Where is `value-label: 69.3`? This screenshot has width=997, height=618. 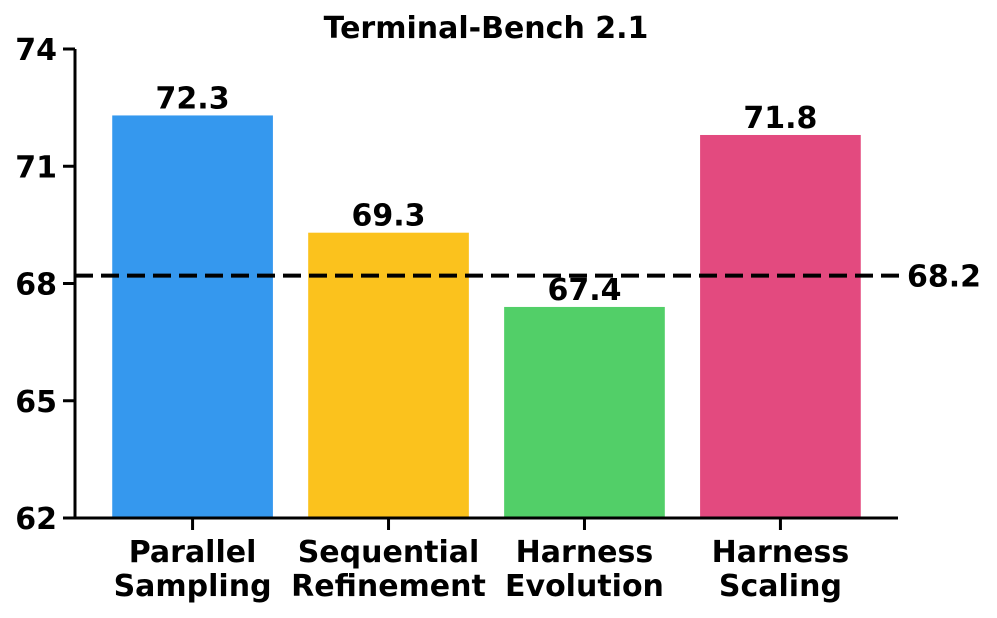 value-label: 69.3 is located at coordinates (389, 216).